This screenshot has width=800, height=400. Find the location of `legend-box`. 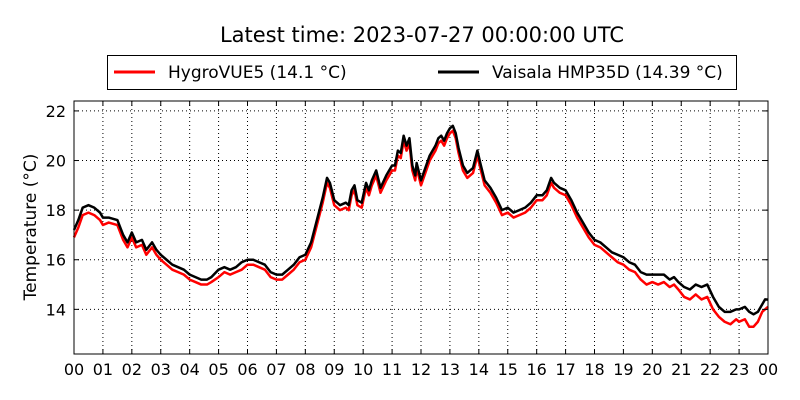

legend-box is located at coordinates (422, 72).